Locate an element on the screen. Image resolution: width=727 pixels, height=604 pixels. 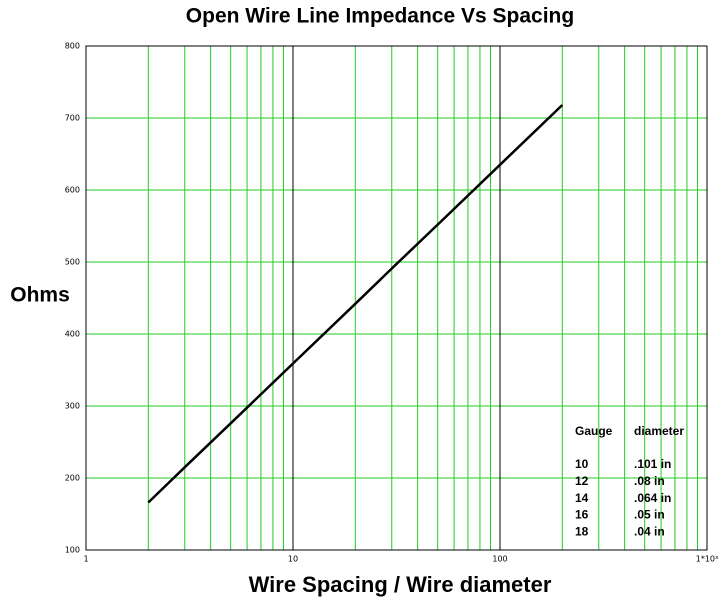
annotation-header: diameter is located at coordinates (659, 431).